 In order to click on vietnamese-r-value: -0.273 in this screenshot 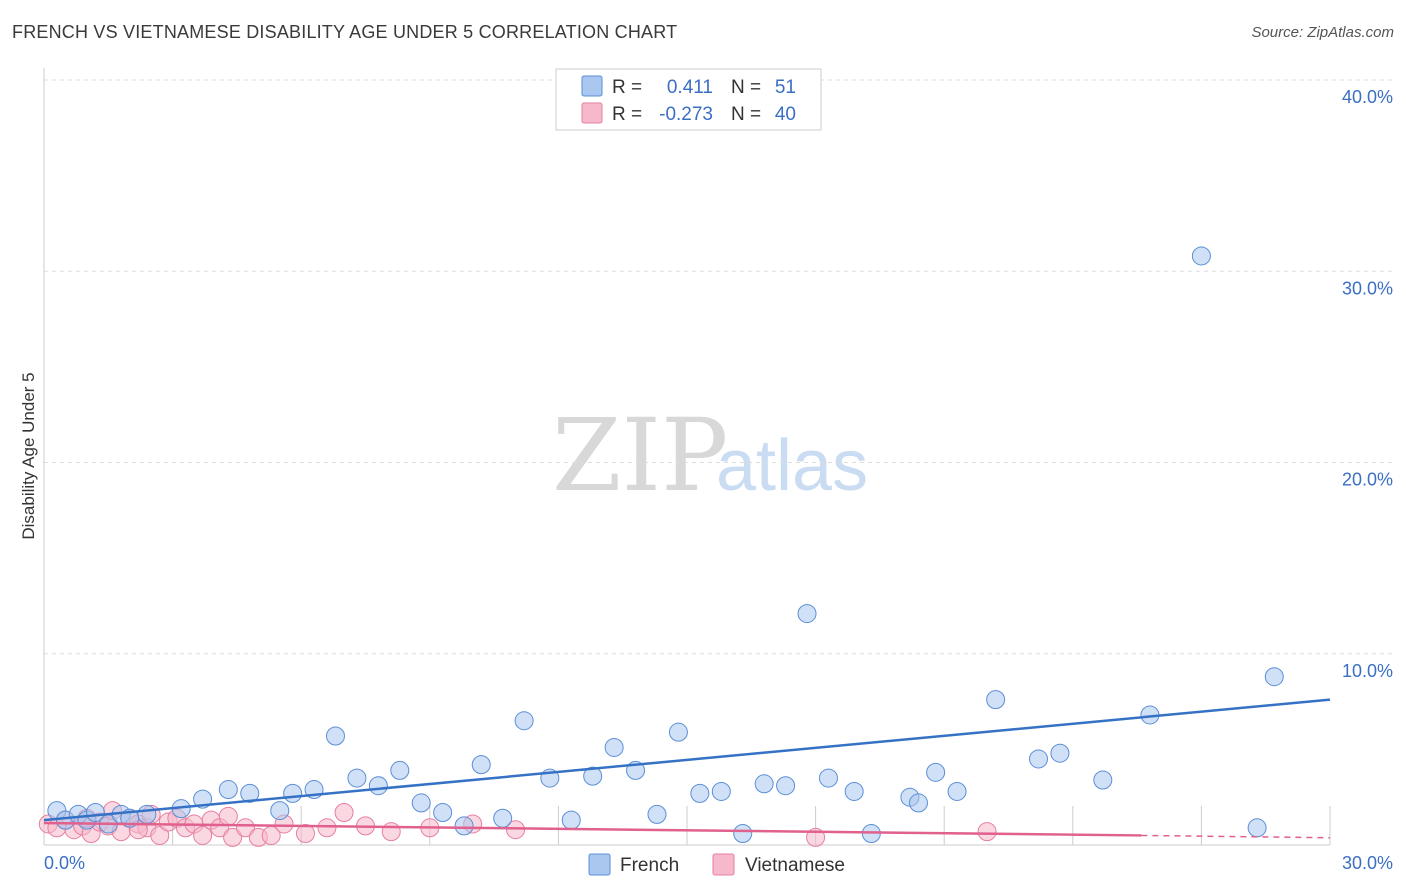, I will do `click(686, 114)`.